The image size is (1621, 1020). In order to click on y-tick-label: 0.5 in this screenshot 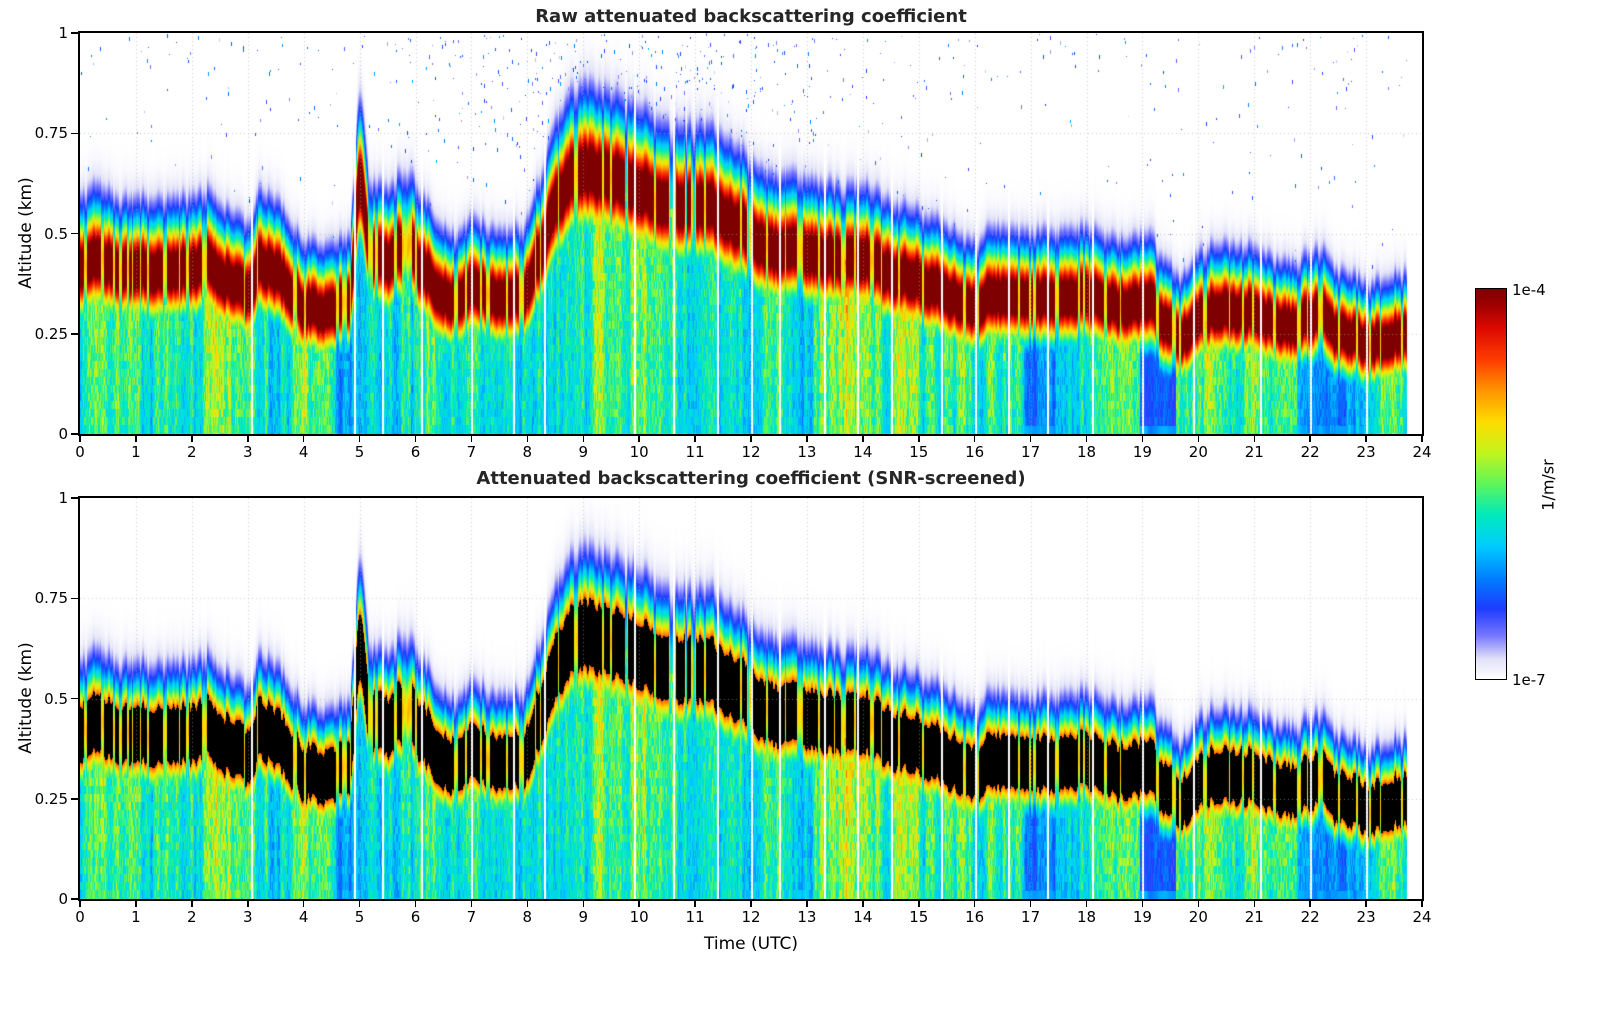, I will do `click(56, 698)`.